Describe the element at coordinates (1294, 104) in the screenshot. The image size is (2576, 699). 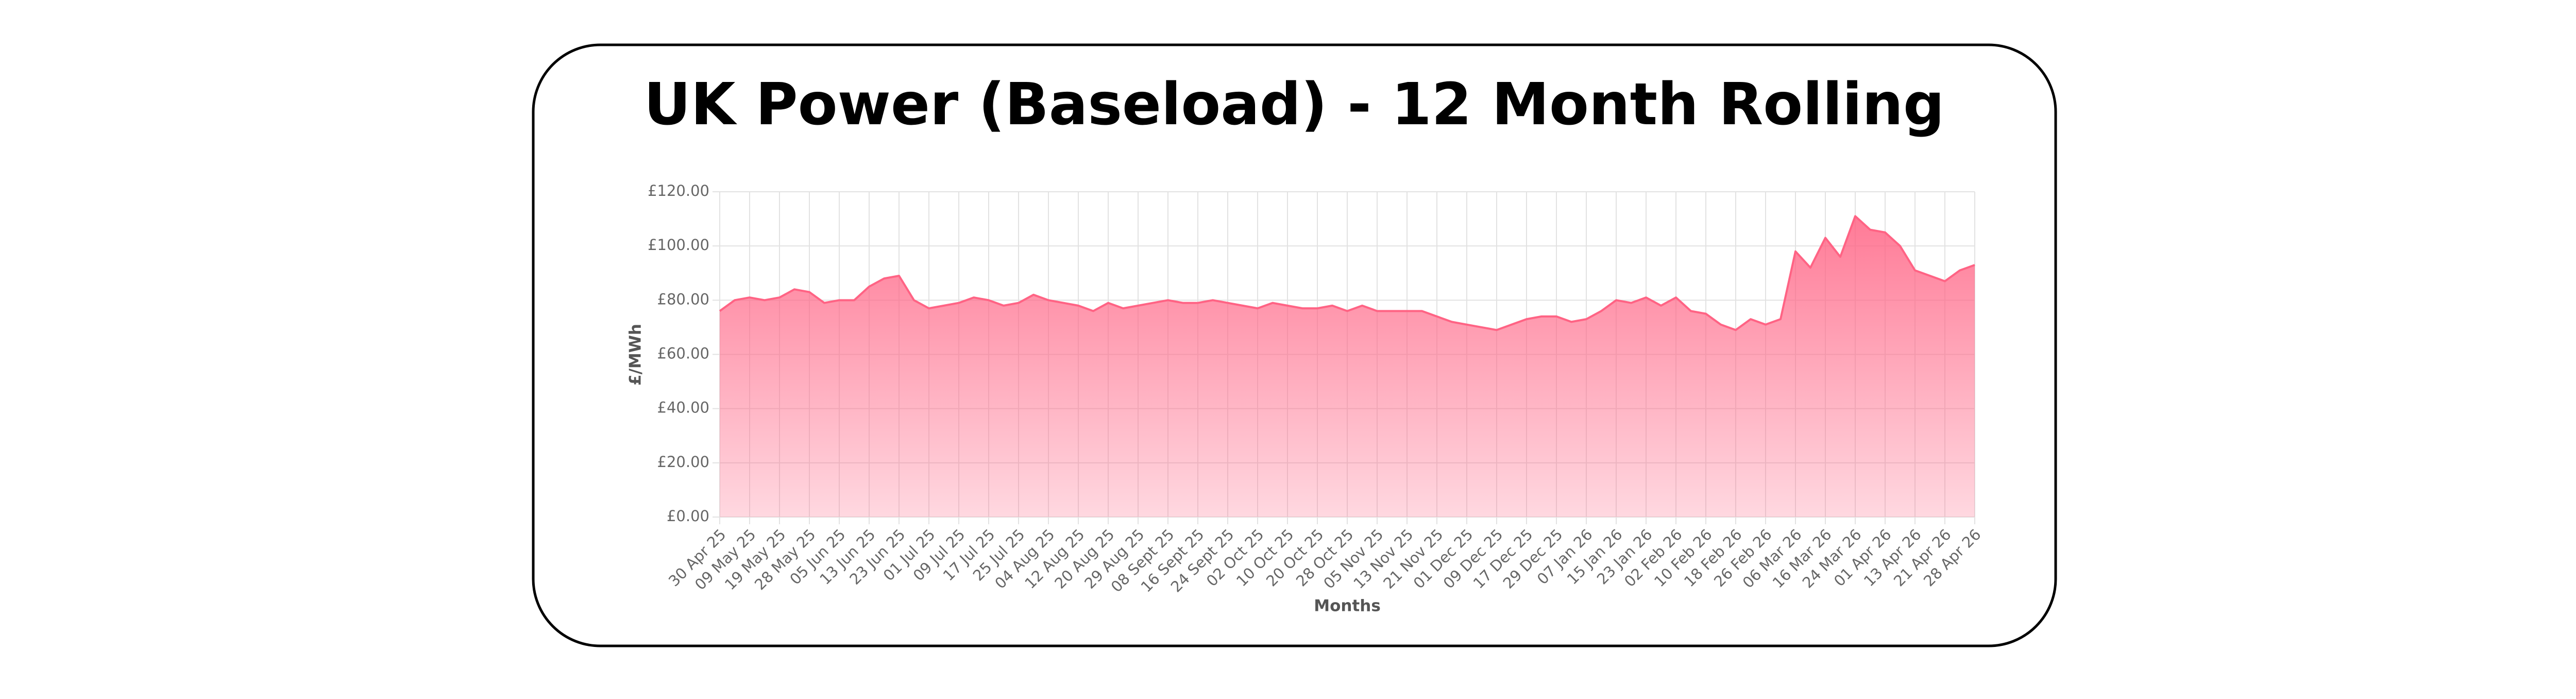
I see `chart-title: UK Power (Baseload) - 12 Month Rolling` at that location.